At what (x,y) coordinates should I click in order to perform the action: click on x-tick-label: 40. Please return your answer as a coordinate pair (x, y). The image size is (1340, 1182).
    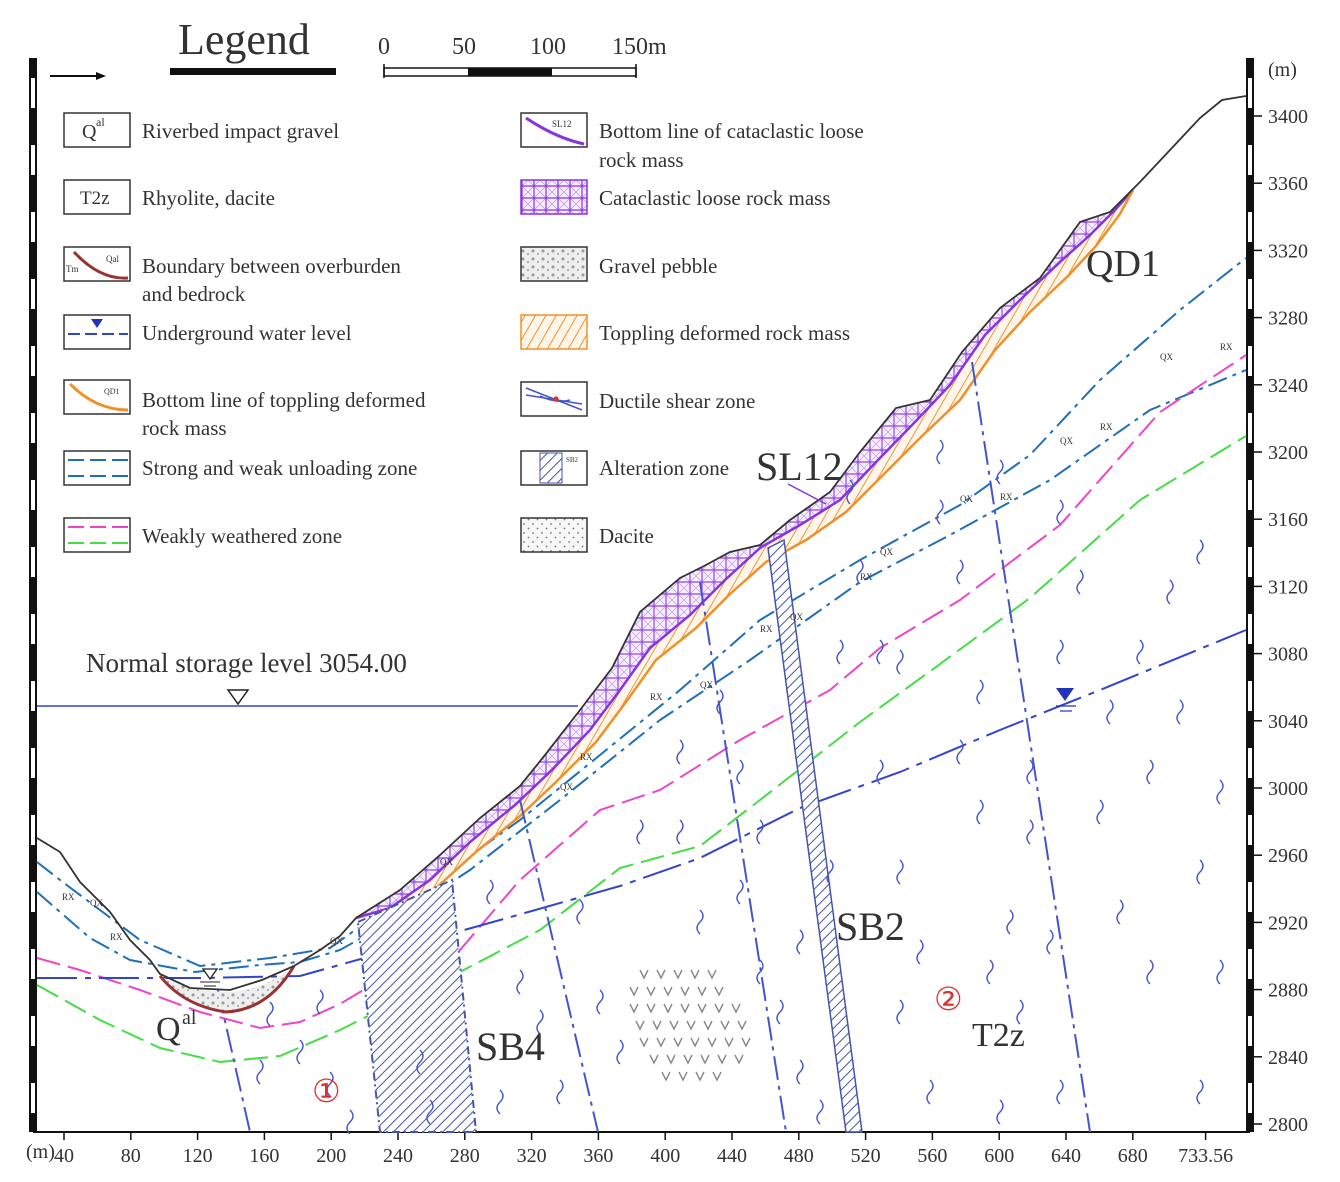
    Looking at the image, I should click on (64, 1156).